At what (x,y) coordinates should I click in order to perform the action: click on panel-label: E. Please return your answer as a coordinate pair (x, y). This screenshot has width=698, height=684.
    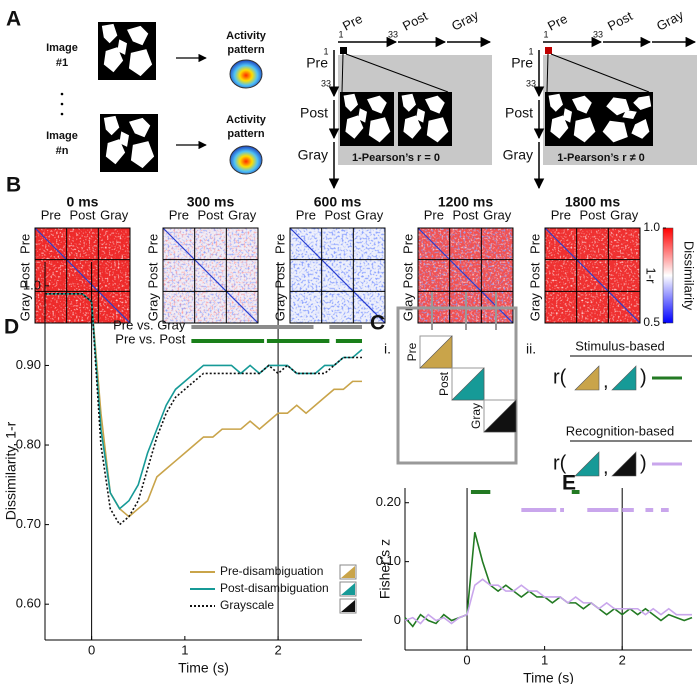
    Looking at the image, I should click on (569, 483).